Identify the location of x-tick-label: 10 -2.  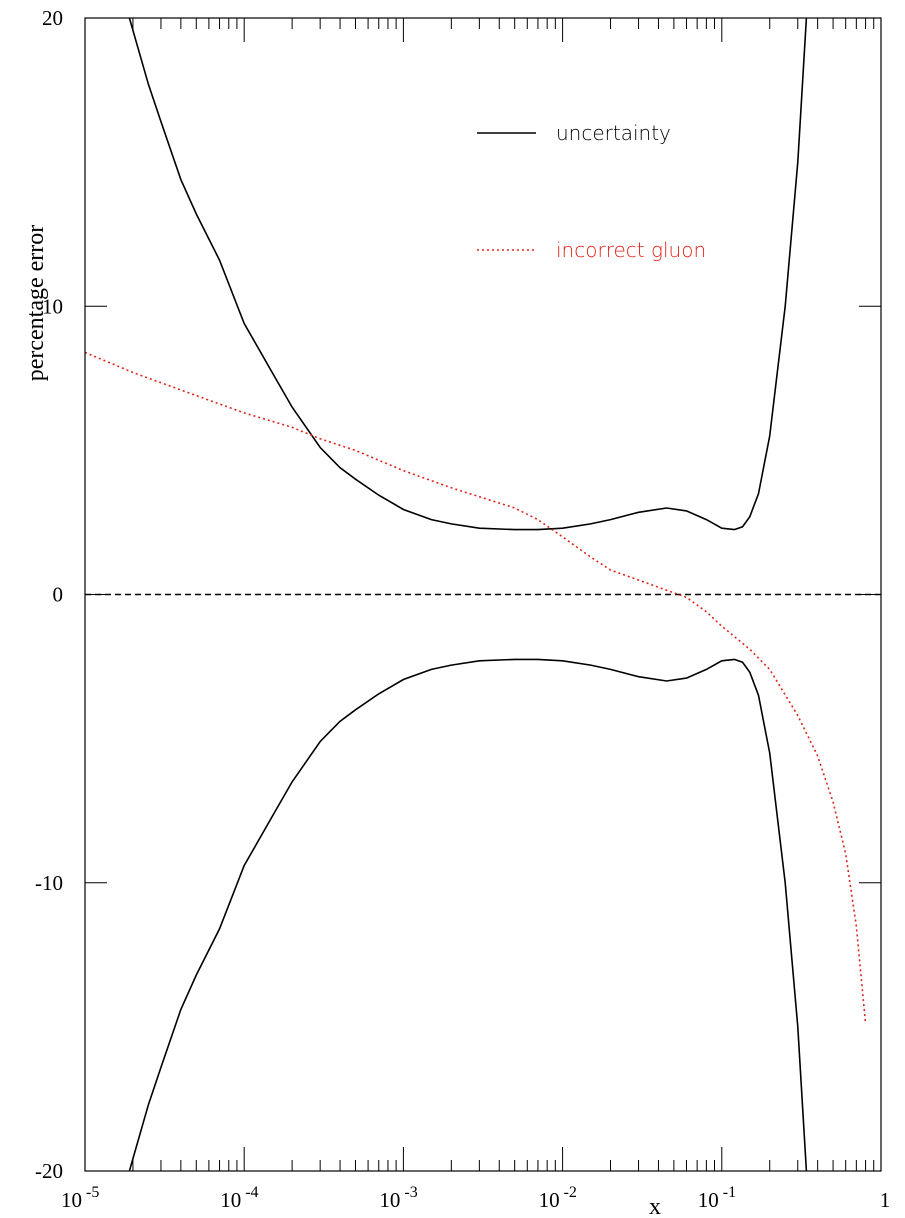
(558, 1198).